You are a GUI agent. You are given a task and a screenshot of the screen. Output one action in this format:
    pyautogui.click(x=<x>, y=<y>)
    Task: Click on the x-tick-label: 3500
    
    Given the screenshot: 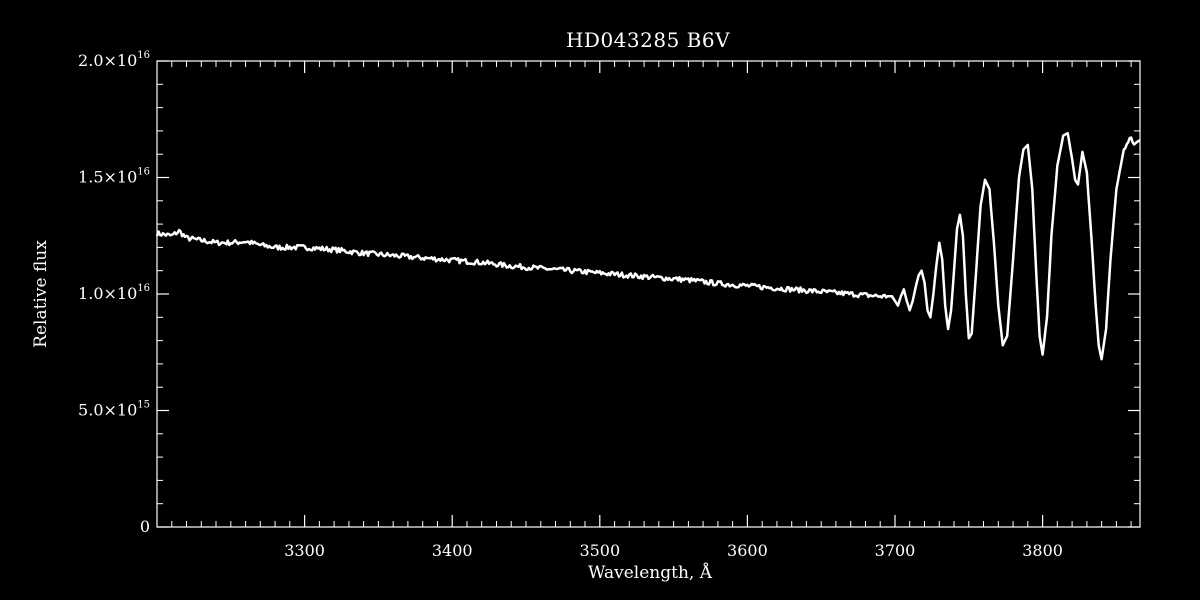 What is the action you would take?
    pyautogui.click(x=599, y=550)
    